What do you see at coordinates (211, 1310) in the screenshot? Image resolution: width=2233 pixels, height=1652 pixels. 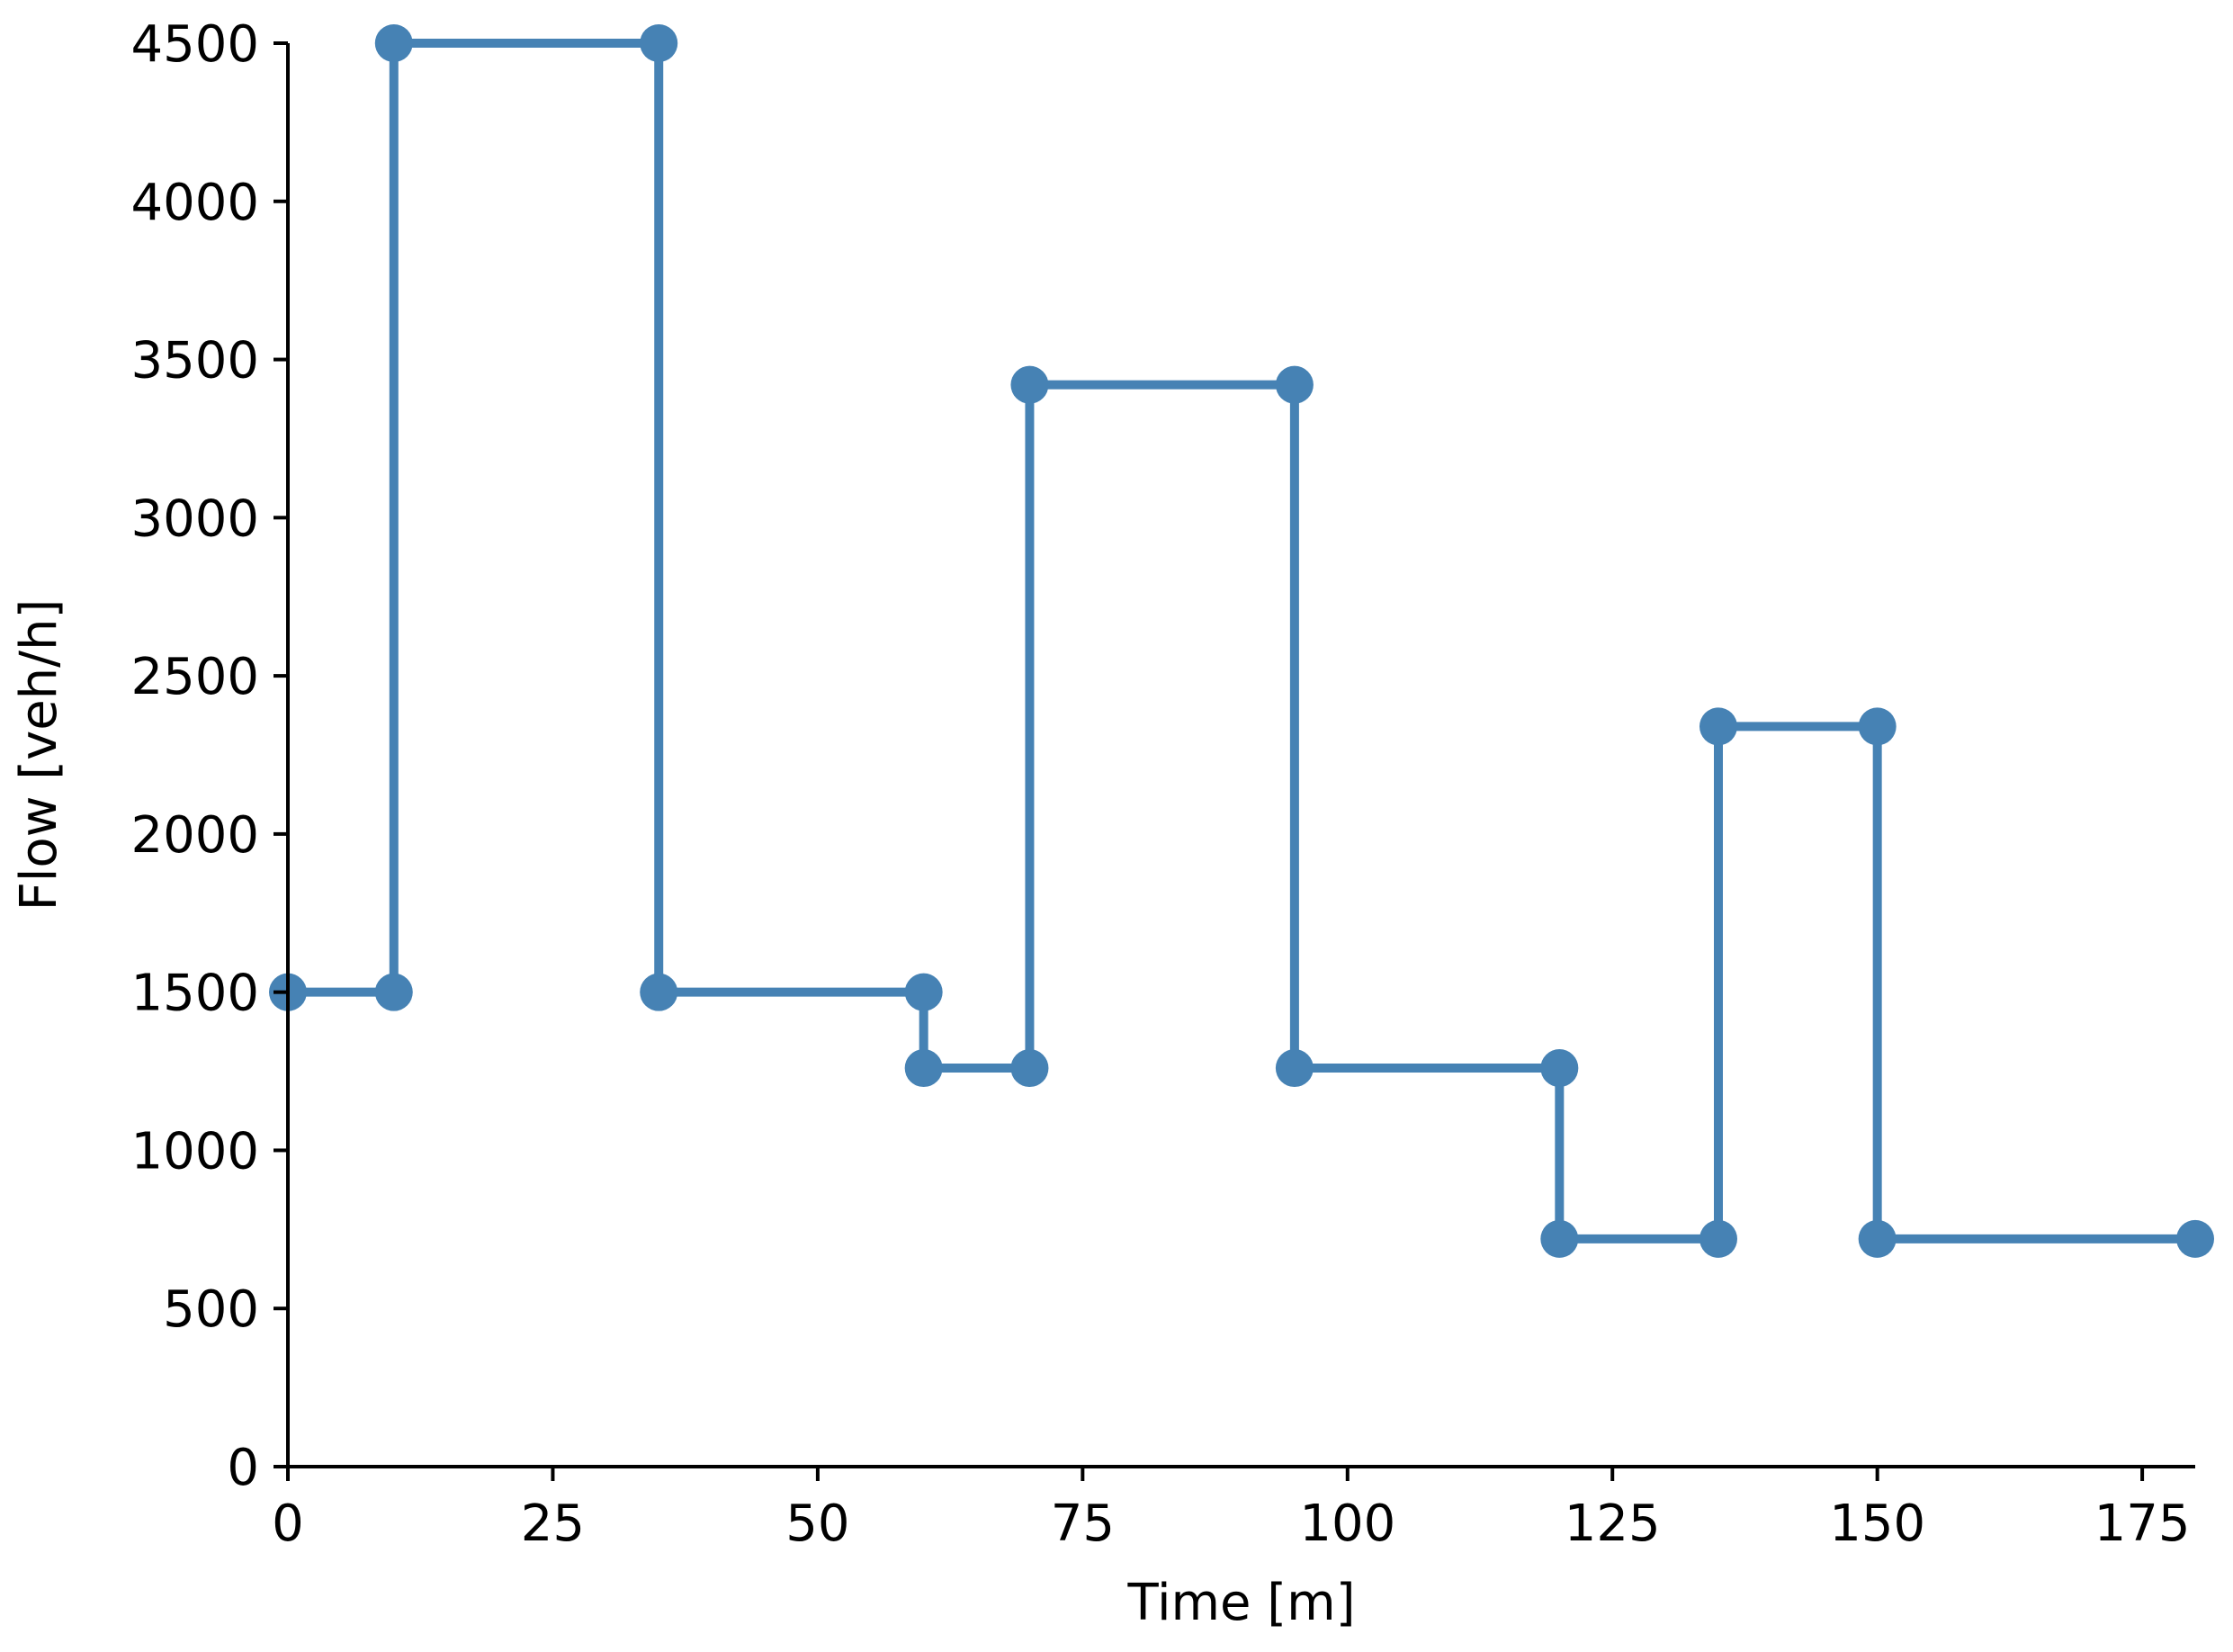 I see `y-tick-label: 500` at bounding box center [211, 1310].